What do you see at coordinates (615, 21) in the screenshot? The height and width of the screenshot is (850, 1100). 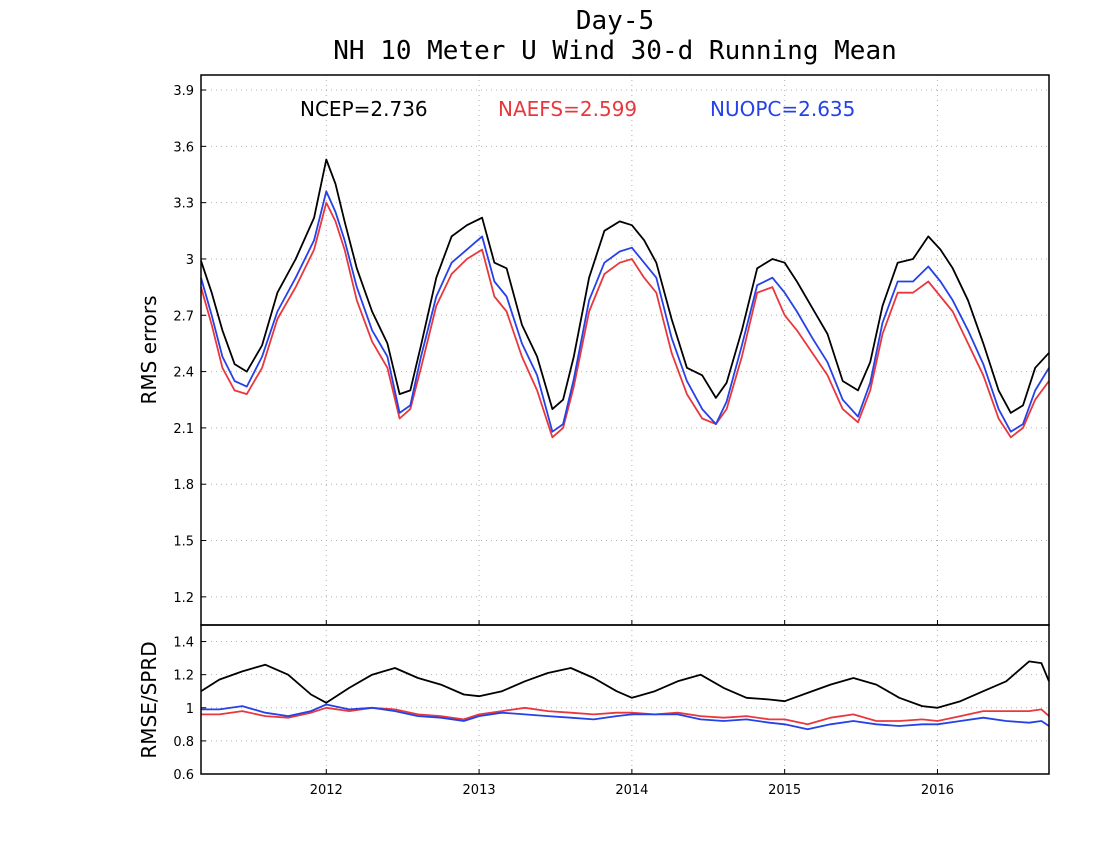 I see `chart-title: Day-5` at bounding box center [615, 21].